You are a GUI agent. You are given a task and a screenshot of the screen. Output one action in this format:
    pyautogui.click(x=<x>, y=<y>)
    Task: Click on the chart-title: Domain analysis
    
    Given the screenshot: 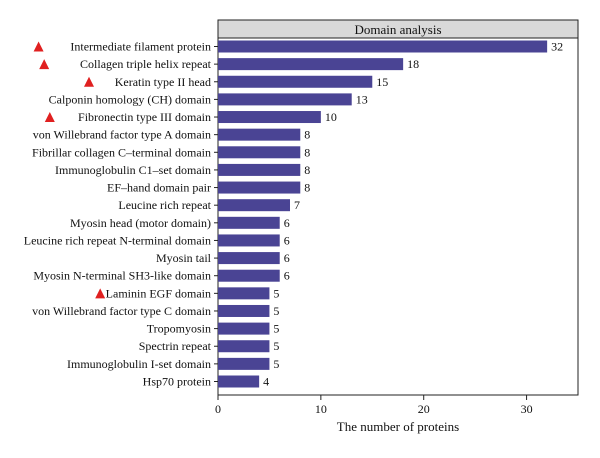 What is the action you would take?
    pyautogui.click(x=397, y=29)
    